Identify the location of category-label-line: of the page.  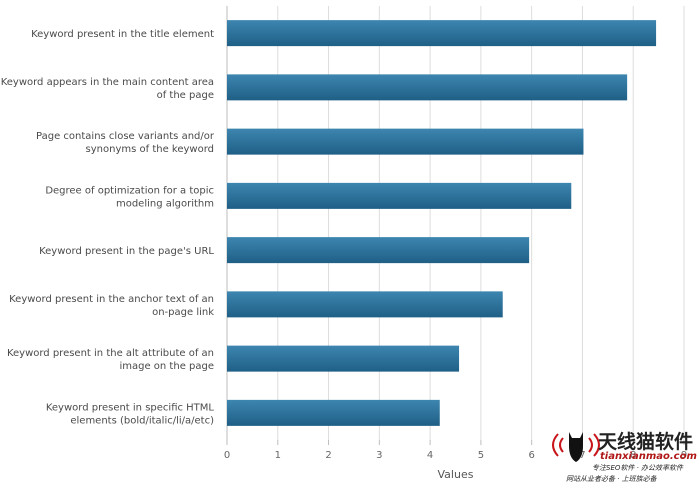
(185, 95).